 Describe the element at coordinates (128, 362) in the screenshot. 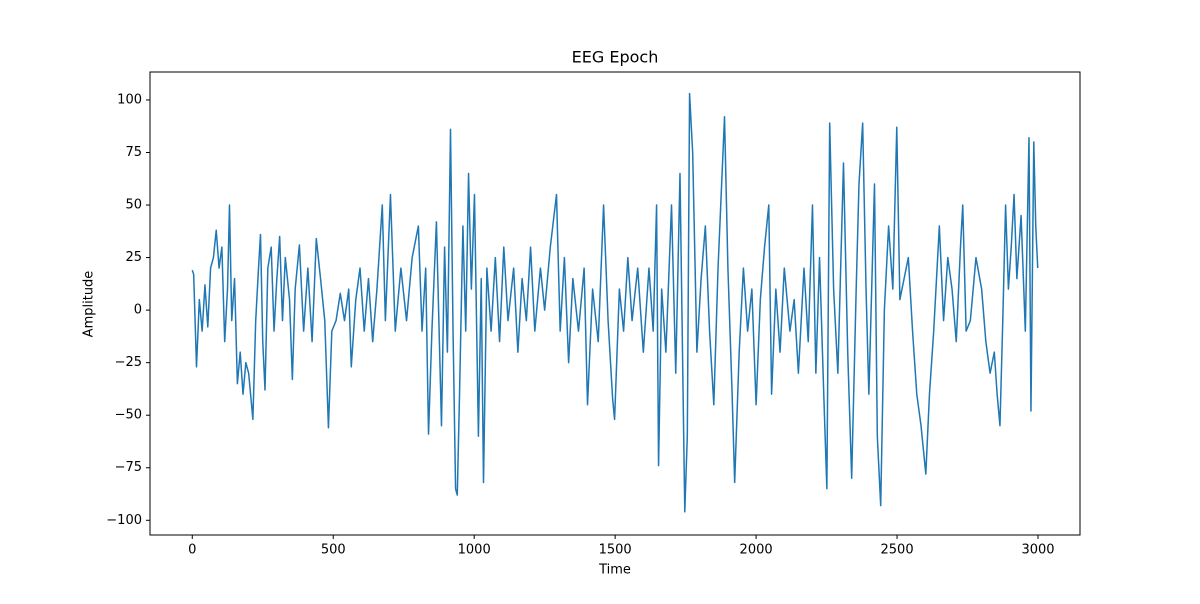

I see `y-tick-label: −25` at that location.